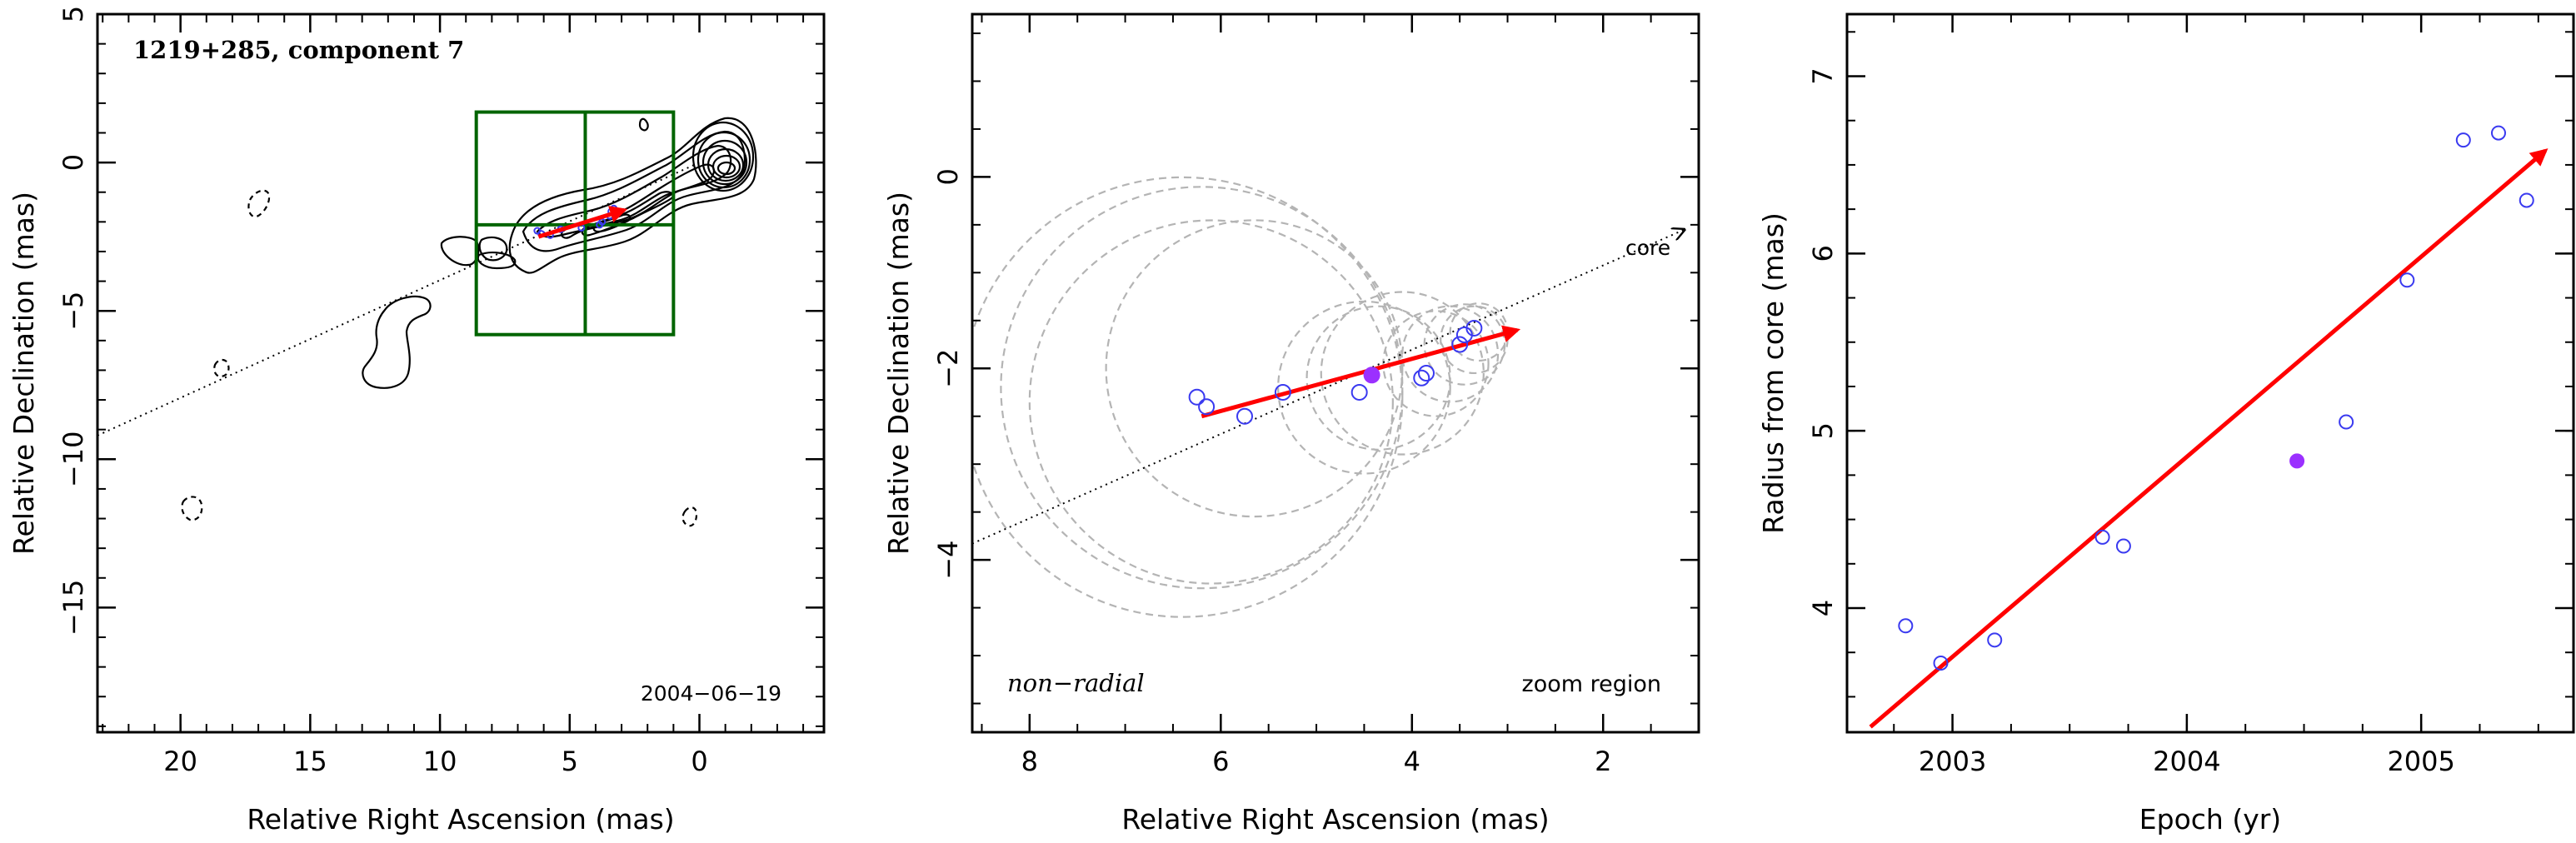  What do you see at coordinates (2420, 761) in the screenshot?
I see `p3-x-tick-label: 2005` at bounding box center [2420, 761].